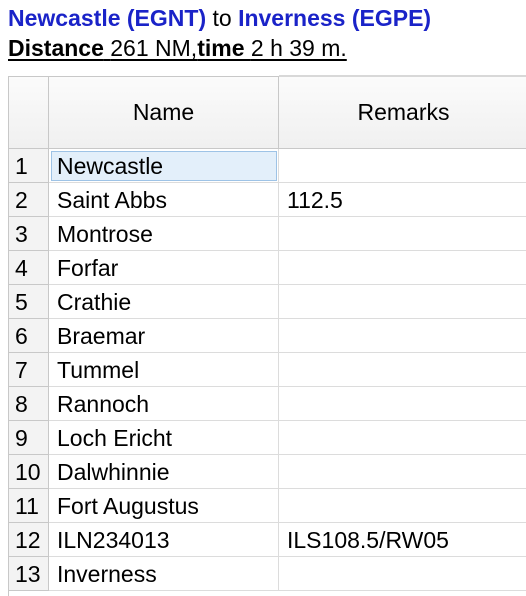 This screenshot has height=596, width=526. What do you see at coordinates (110, 166) in the screenshot?
I see `waypoint-name: Newcastle` at bounding box center [110, 166].